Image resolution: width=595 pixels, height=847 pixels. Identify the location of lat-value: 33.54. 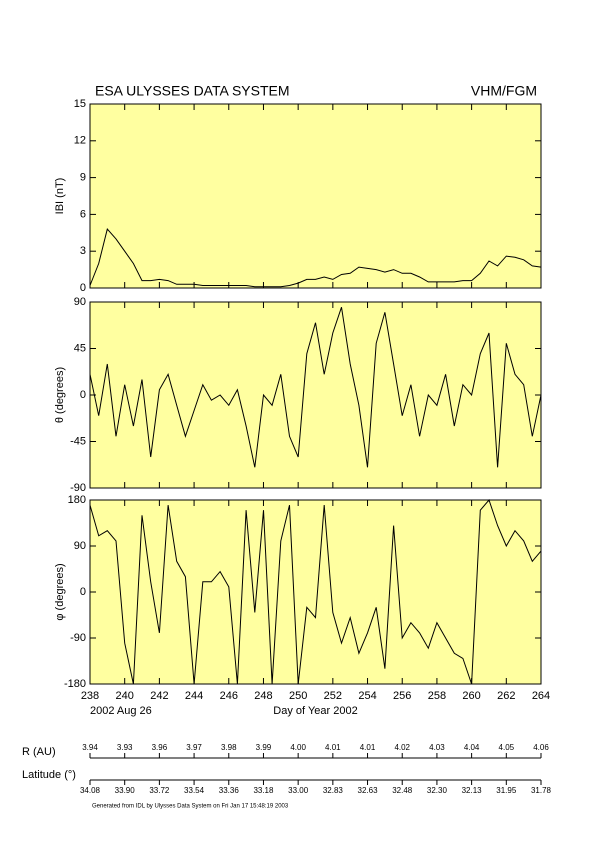
(194, 790).